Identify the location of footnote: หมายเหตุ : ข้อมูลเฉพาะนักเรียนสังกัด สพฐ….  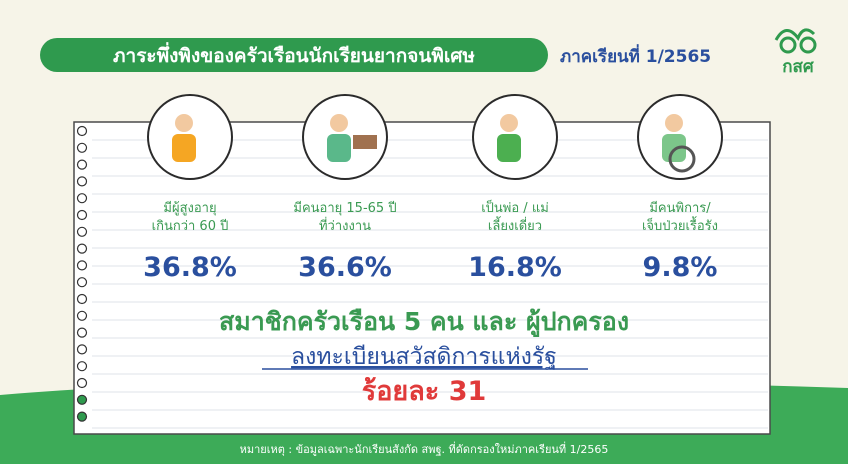
(424, 448).